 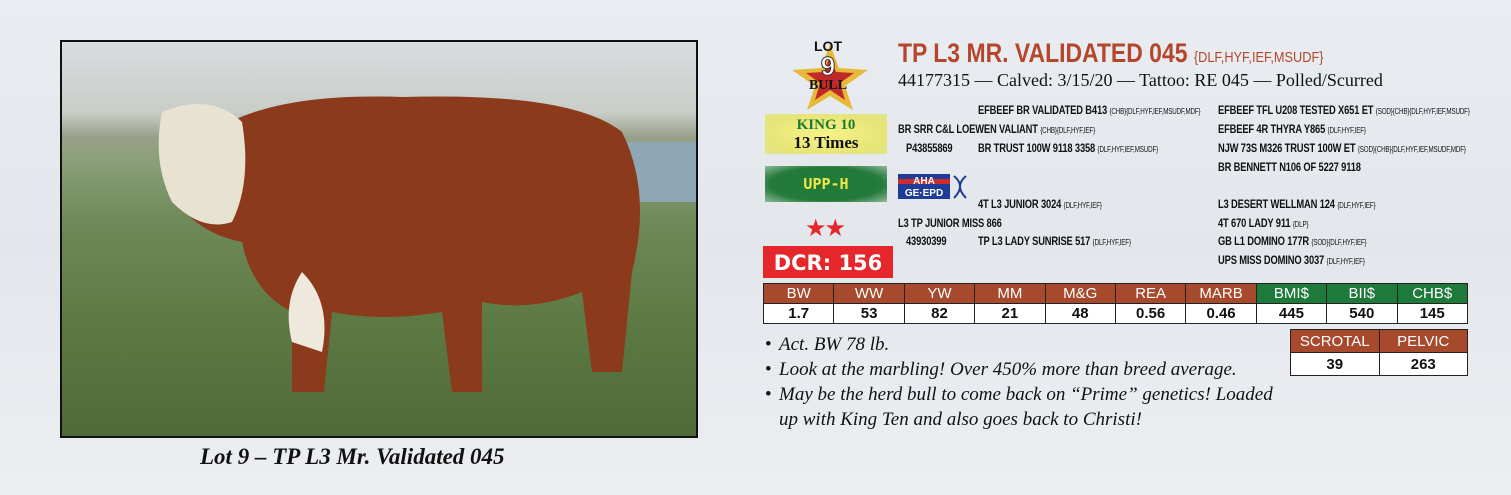 What do you see at coordinates (826, 125) in the screenshot?
I see `king-line1: KING 10` at bounding box center [826, 125].